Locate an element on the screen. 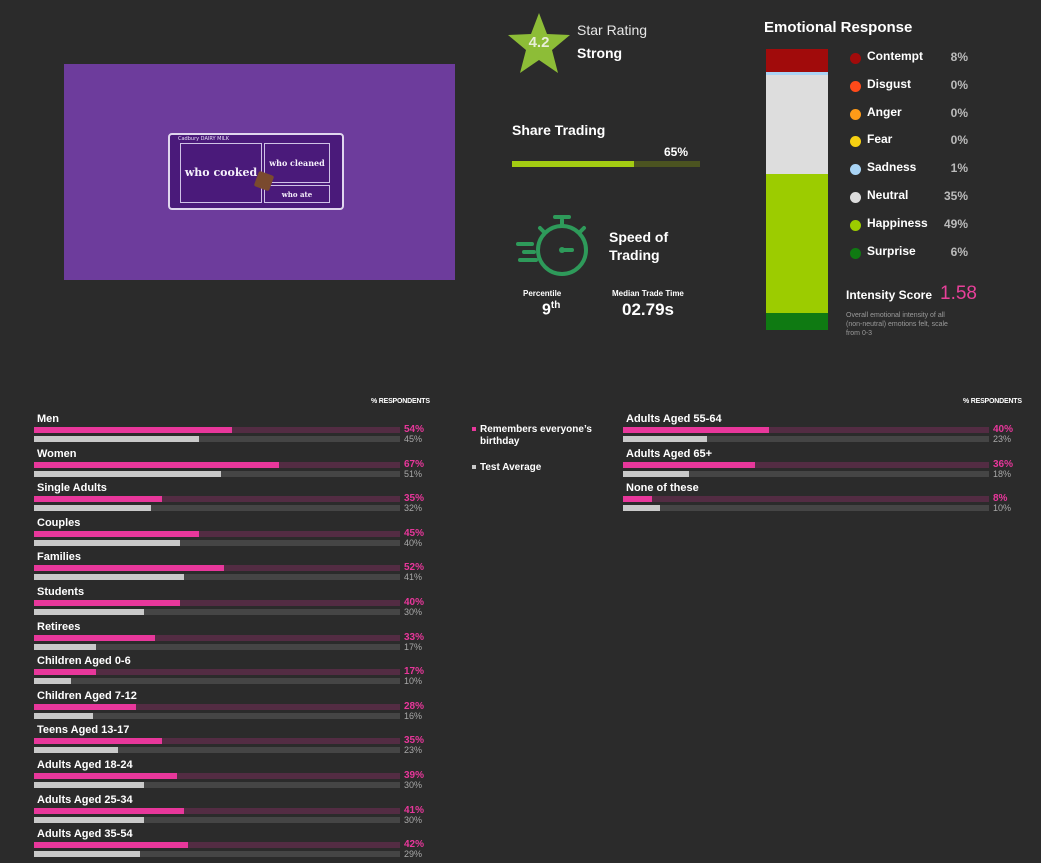 The height and width of the screenshot is (863, 1041). demographic-row: Families 52% 41% is located at coordinates (231, 568).